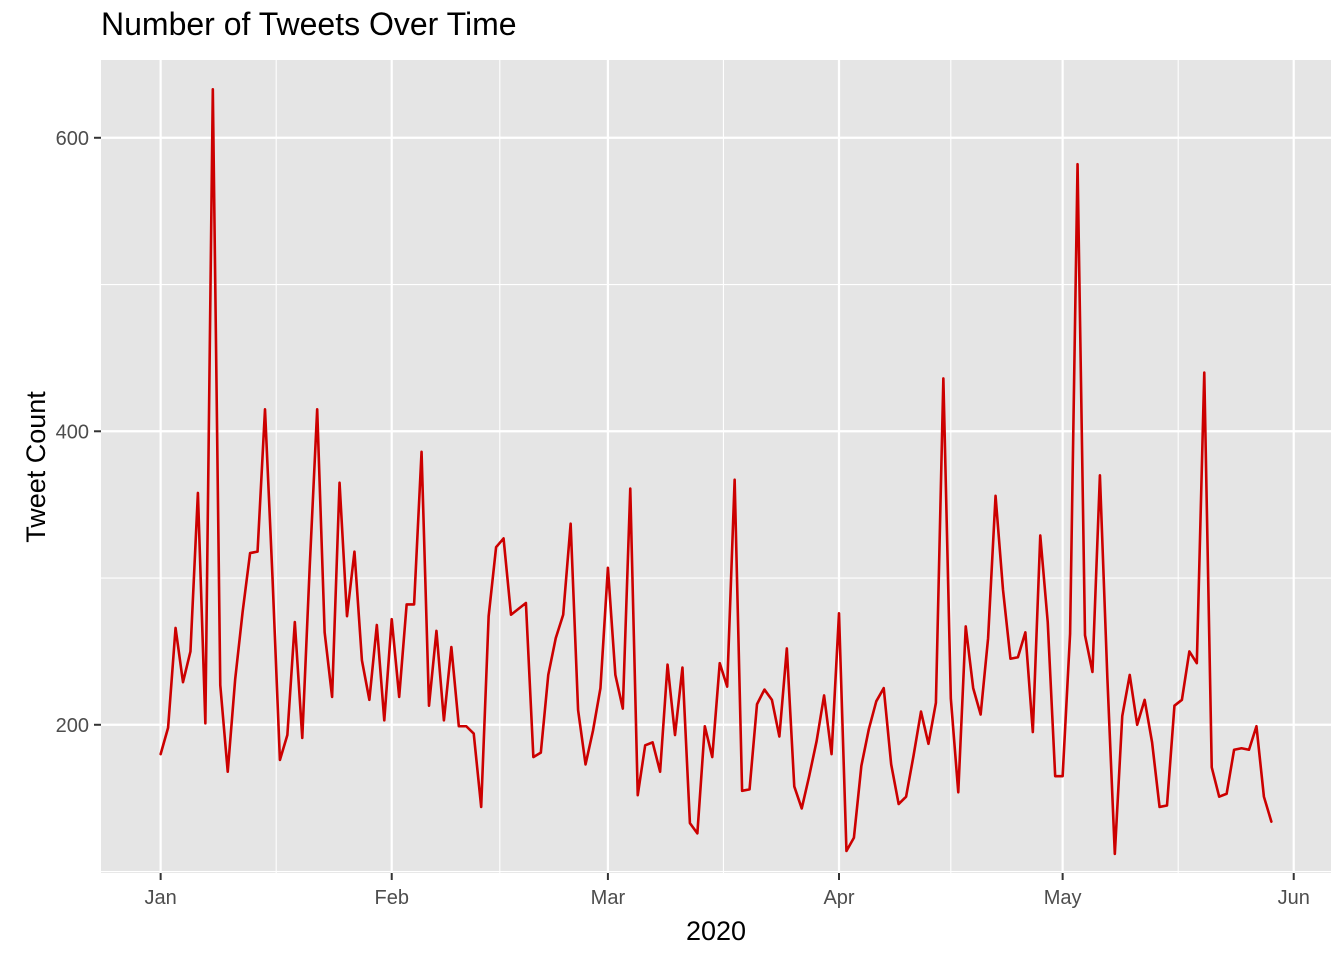 The width and height of the screenshot is (1344, 960). What do you see at coordinates (1063, 898) in the screenshot?
I see `x-tick-label: May` at bounding box center [1063, 898].